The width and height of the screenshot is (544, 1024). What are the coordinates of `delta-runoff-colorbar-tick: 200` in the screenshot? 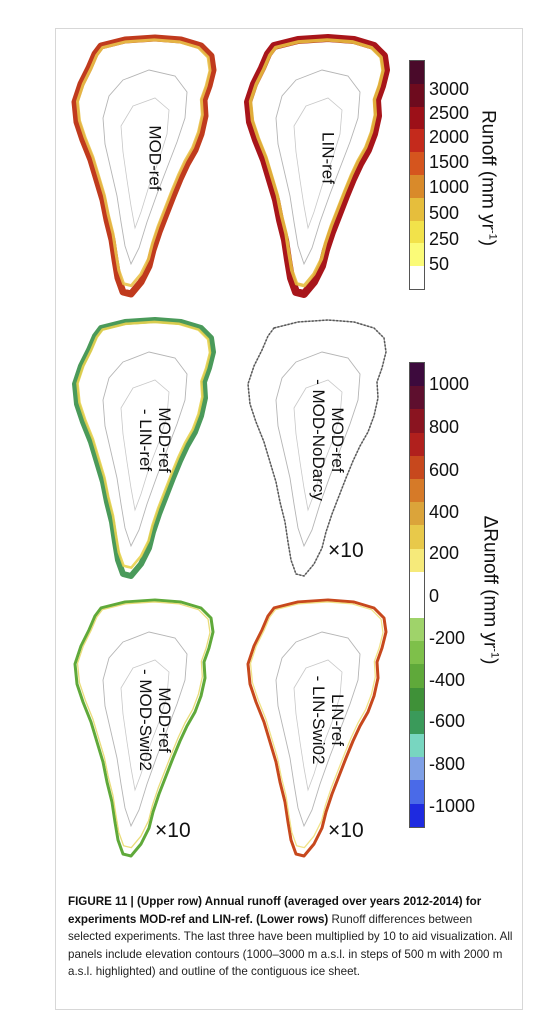 It's located at (444, 553).